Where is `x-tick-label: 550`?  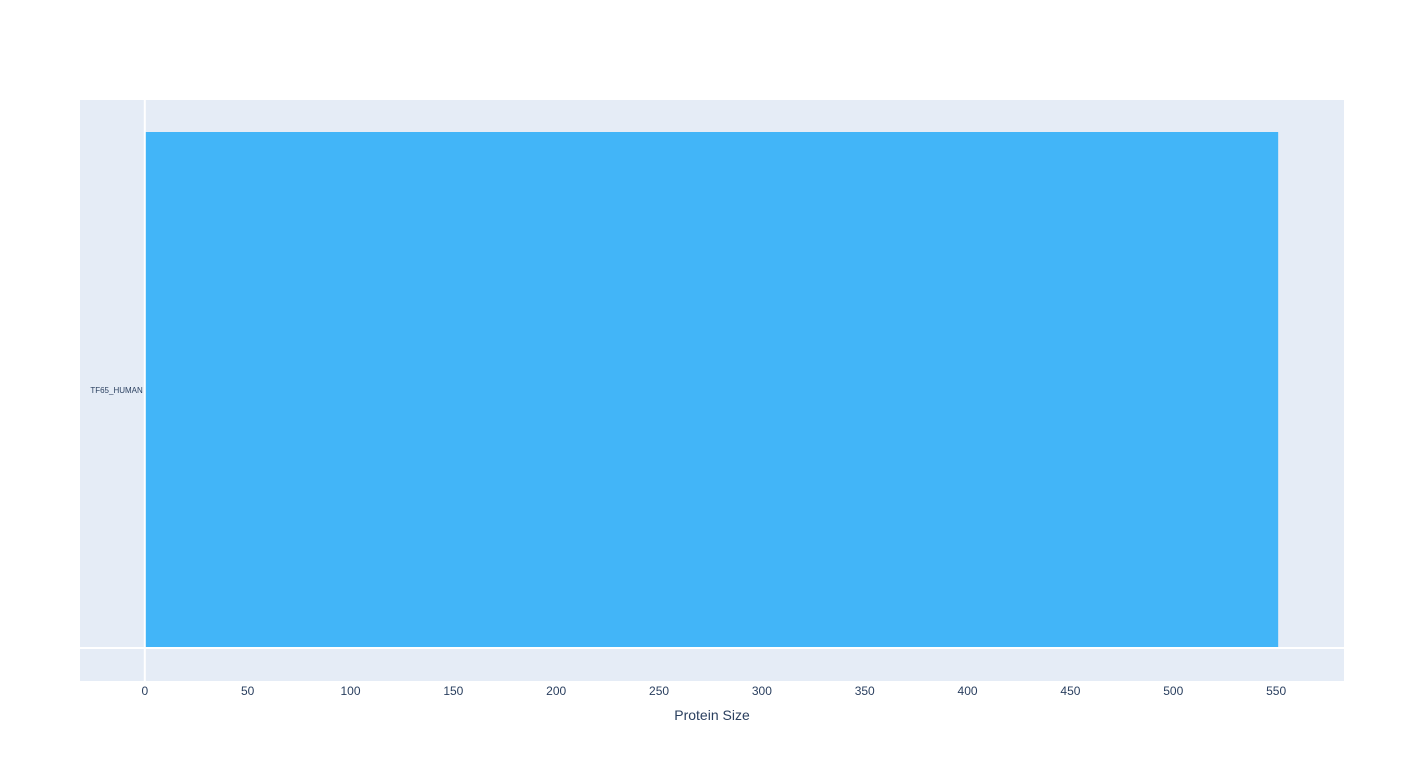
x-tick-label: 550 is located at coordinates (1276, 691).